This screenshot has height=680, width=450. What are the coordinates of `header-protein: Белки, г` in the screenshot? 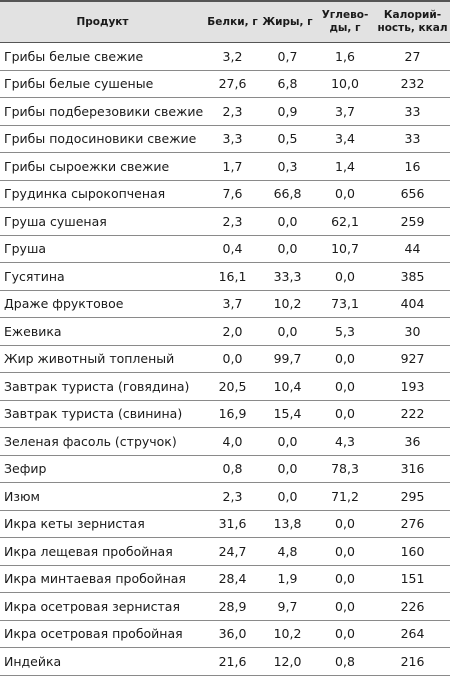 It's located at (232, 21).